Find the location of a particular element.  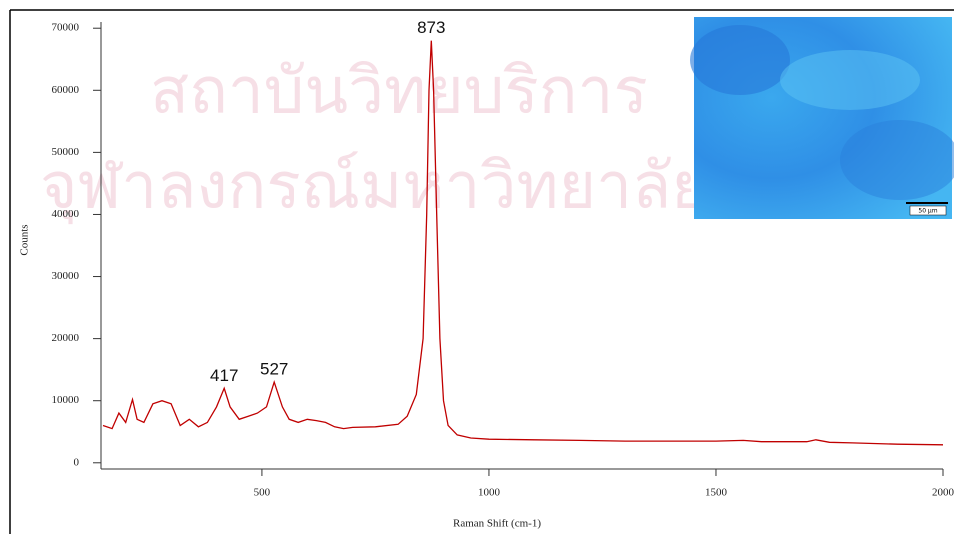

y-tick-label: 20000 is located at coordinates (66, 338).